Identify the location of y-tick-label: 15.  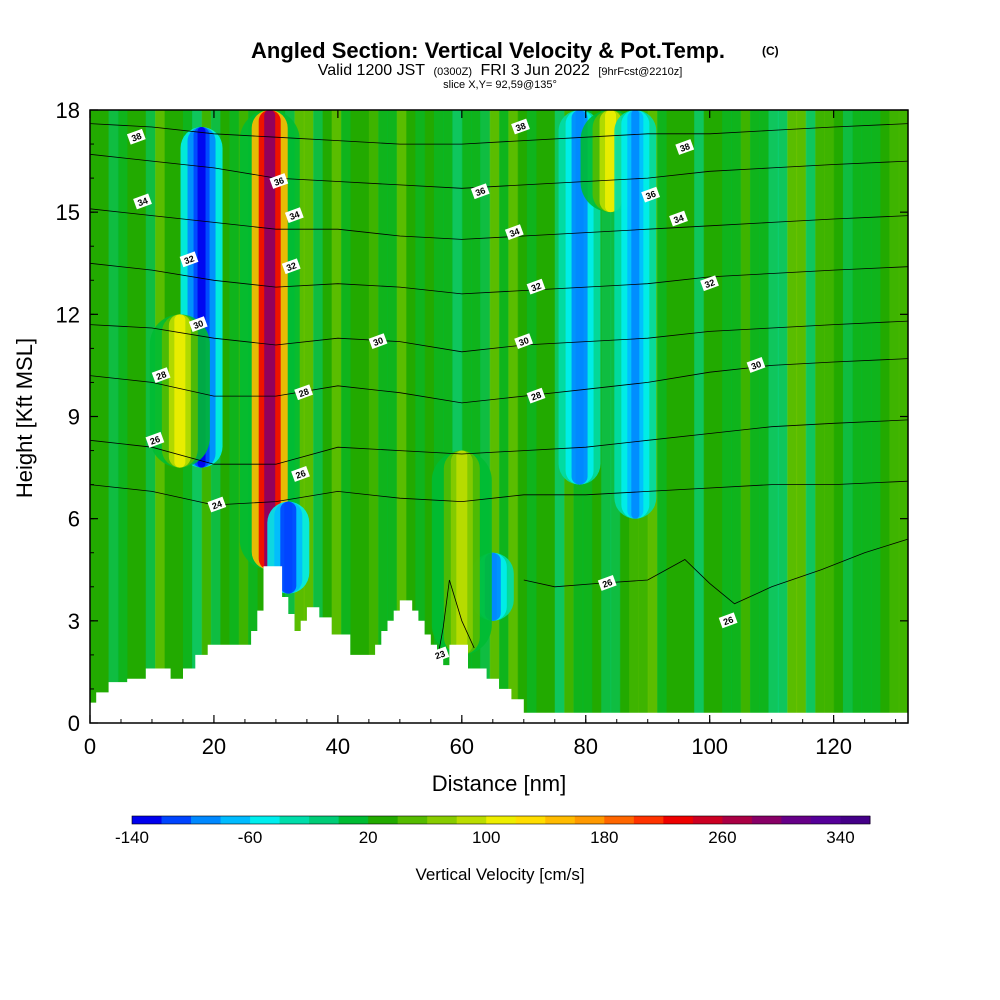
(68, 212).